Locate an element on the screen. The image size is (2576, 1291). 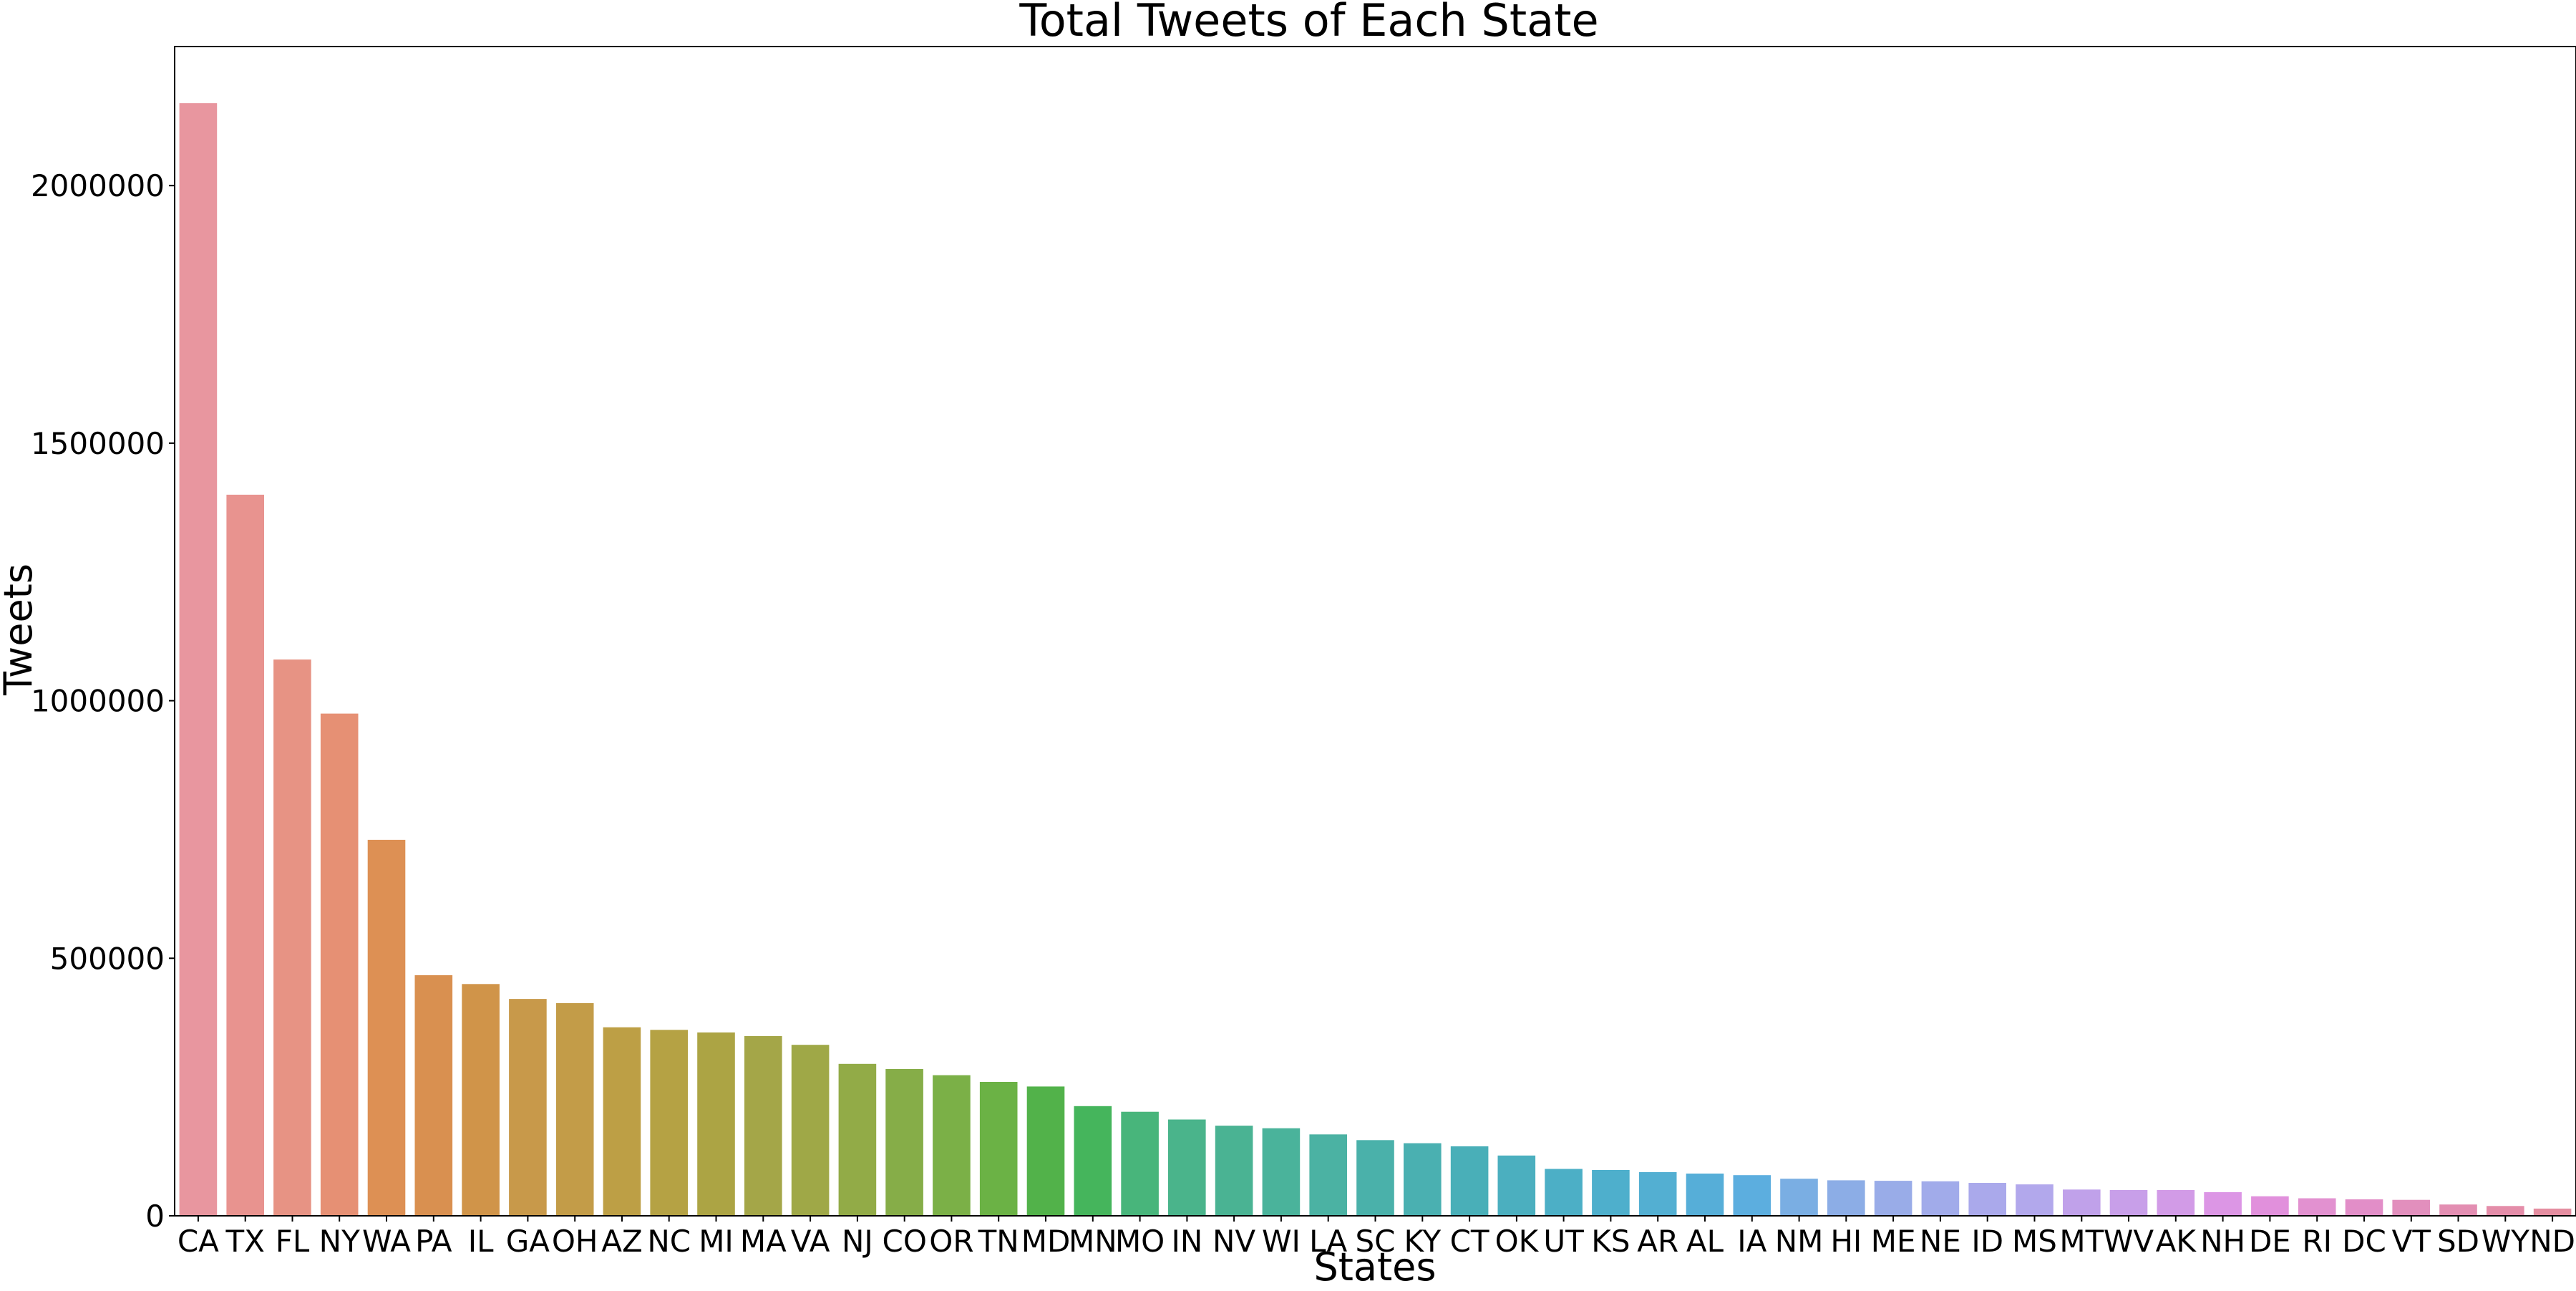
bar-ok is located at coordinates (1516, 1185).